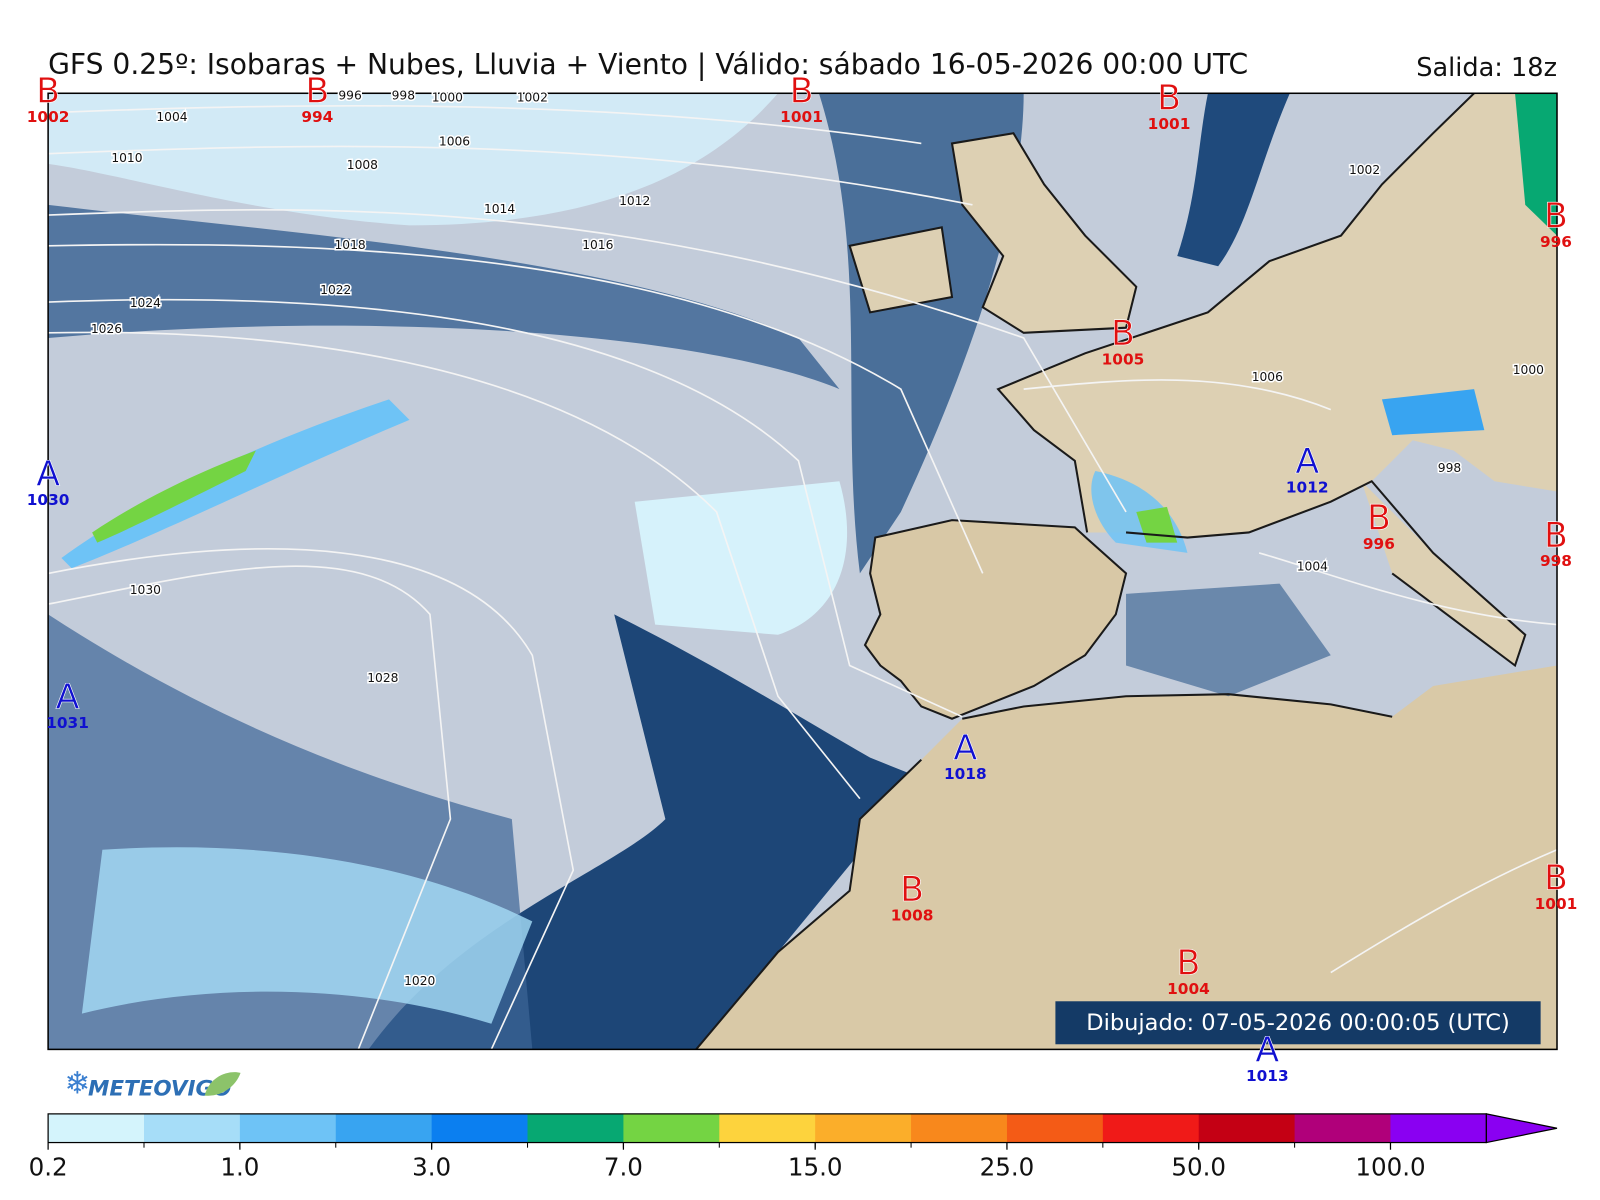 This screenshot has height=1200, width=1600. What do you see at coordinates (1007, 1166) in the screenshot?
I see `colorbar-tick-label: 25.0` at bounding box center [1007, 1166].